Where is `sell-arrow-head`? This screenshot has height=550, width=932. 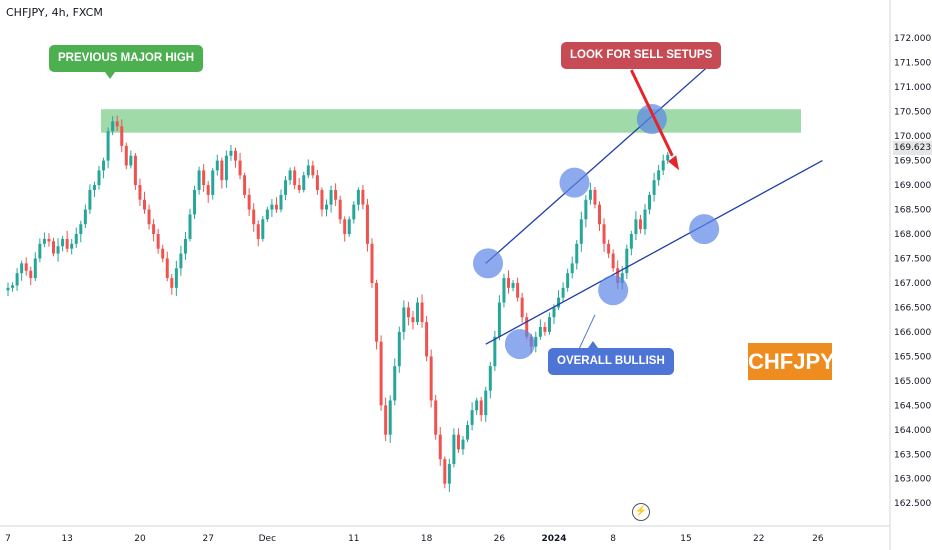 sell-arrow-head is located at coordinates (674, 163).